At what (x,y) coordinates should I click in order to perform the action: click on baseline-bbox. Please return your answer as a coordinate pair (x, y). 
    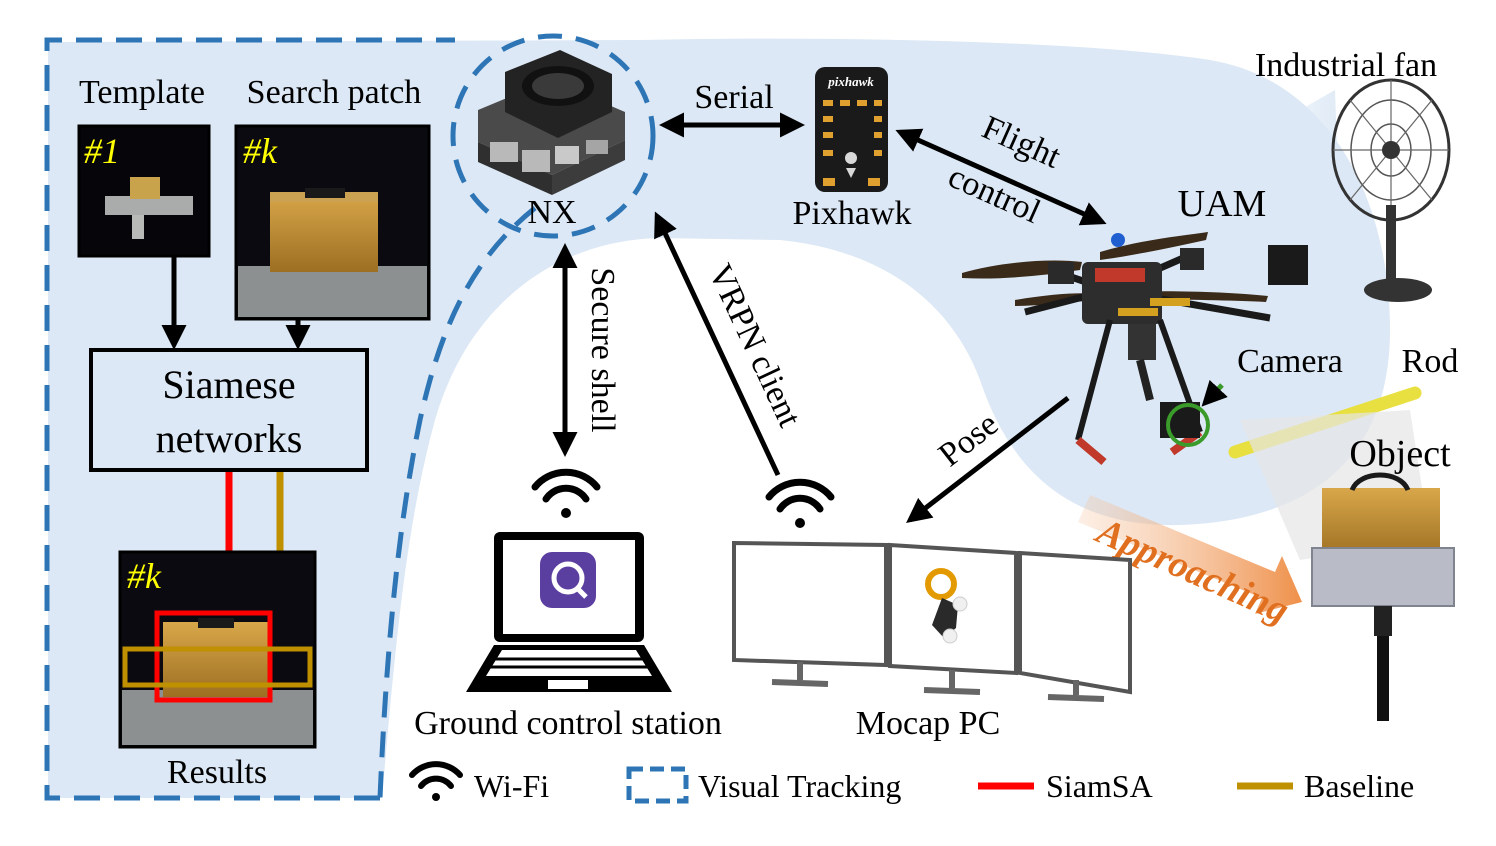
    Looking at the image, I should click on (217, 667).